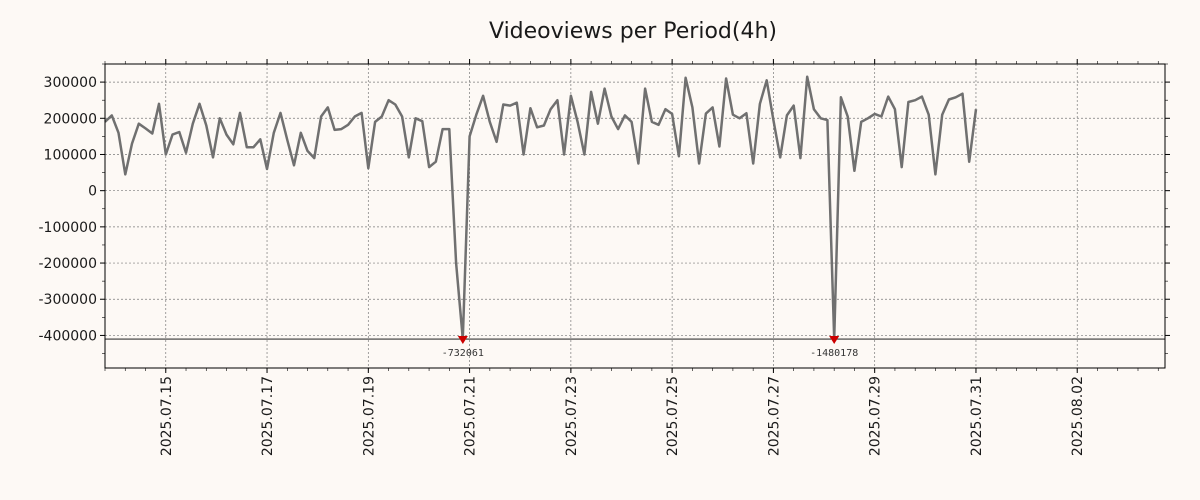 This screenshot has height=500, width=1200. I want to click on outlier-label: -1480178, so click(834, 353).